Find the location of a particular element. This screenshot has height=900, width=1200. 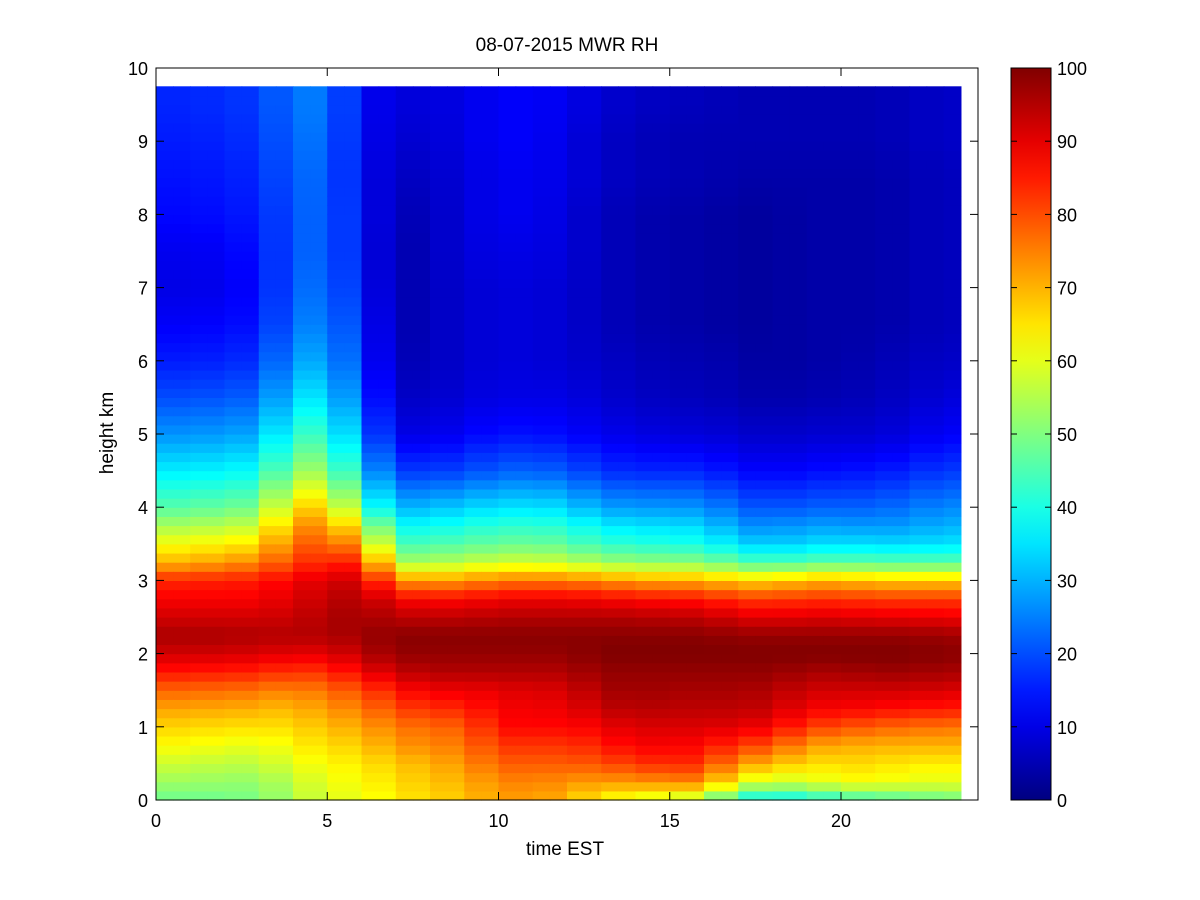

colorbar-tick-label: 30 is located at coordinates (1067, 581).